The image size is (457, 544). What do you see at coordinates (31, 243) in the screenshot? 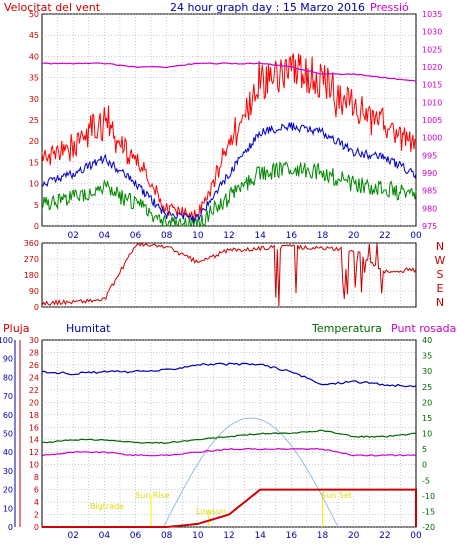
I see `direction-tick-label: 360` at bounding box center [31, 243].